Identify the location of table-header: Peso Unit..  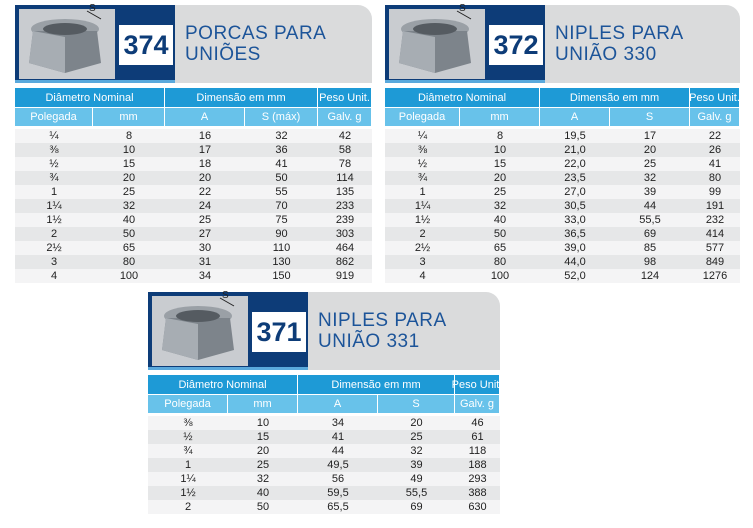
(345, 97).